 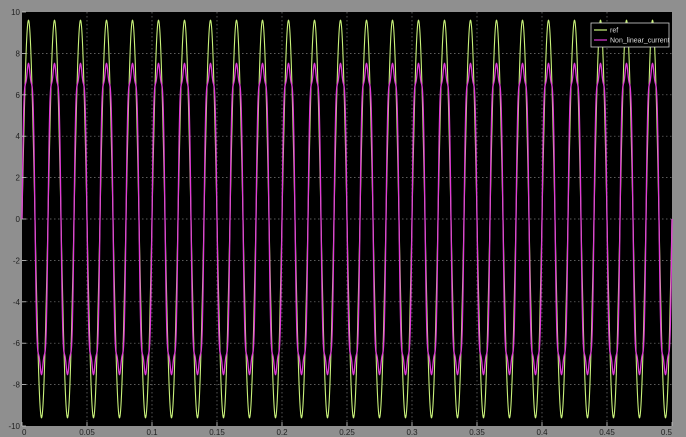 I want to click on x-axis-ticks: 0 0.05 0.1 0.15 0.2 0.25 0.3 0.35 0.4 0.45 0.5, so click(x=347, y=429).